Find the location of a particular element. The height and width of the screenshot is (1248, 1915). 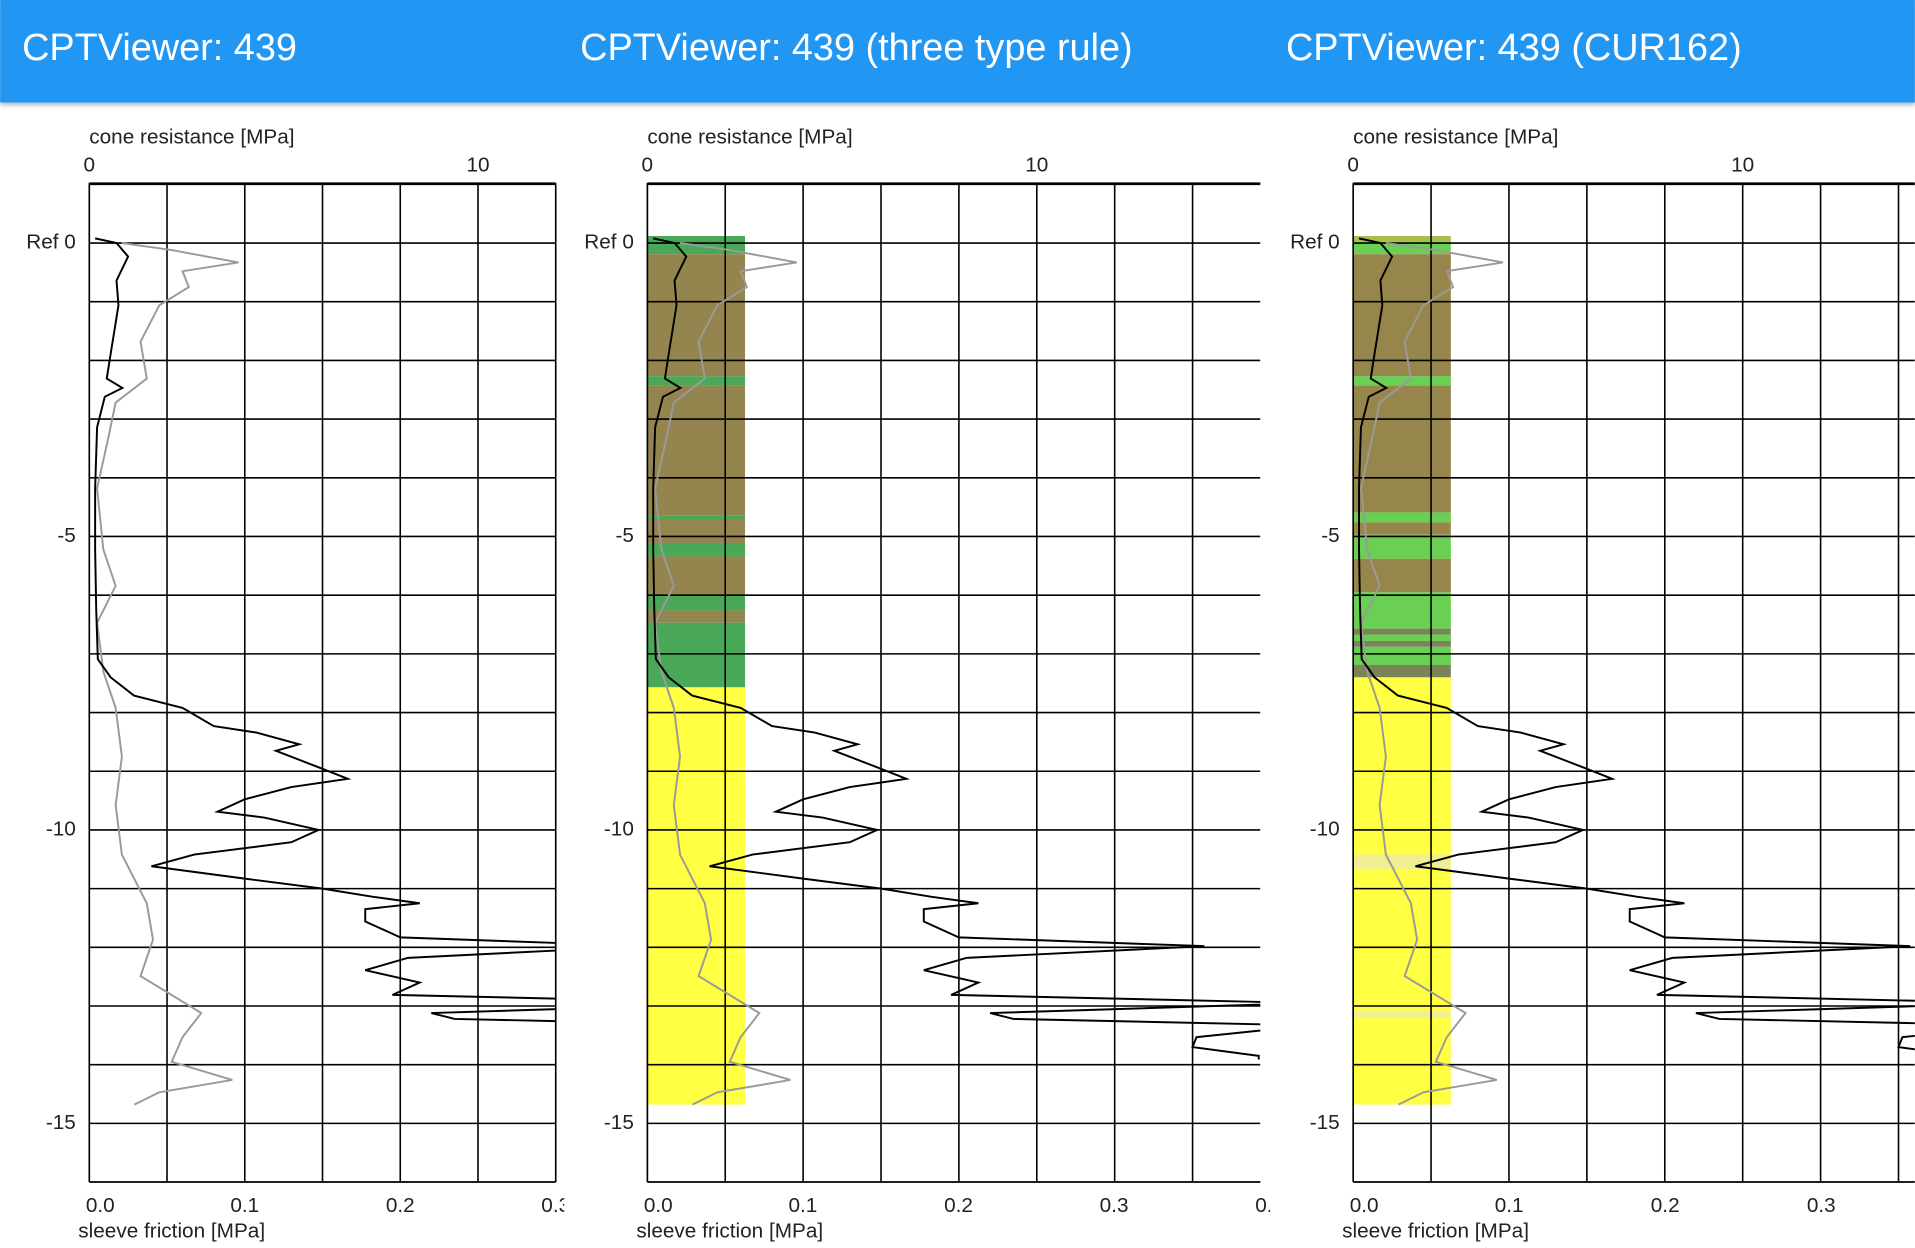

x-tick-label: 0.4 is located at coordinates (1269, 1205).